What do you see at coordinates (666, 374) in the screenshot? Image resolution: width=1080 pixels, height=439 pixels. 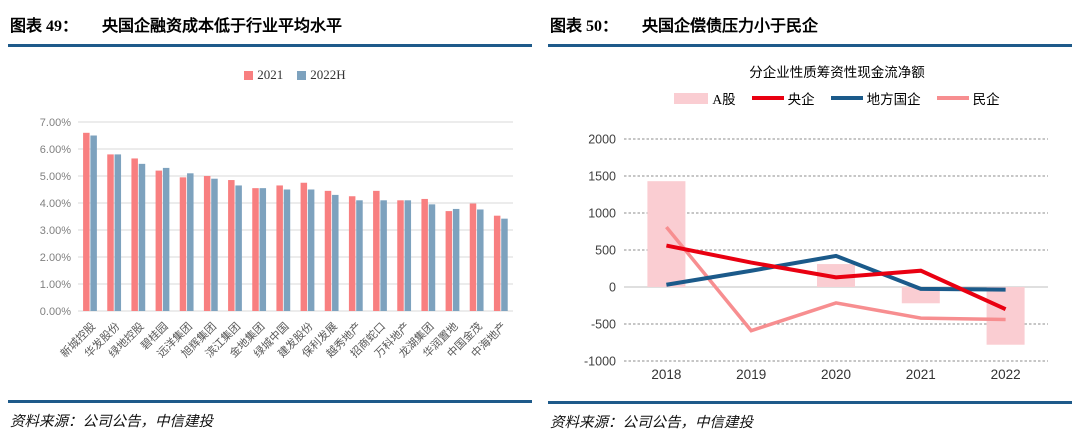 I see `x-tick-label: 2018` at bounding box center [666, 374].